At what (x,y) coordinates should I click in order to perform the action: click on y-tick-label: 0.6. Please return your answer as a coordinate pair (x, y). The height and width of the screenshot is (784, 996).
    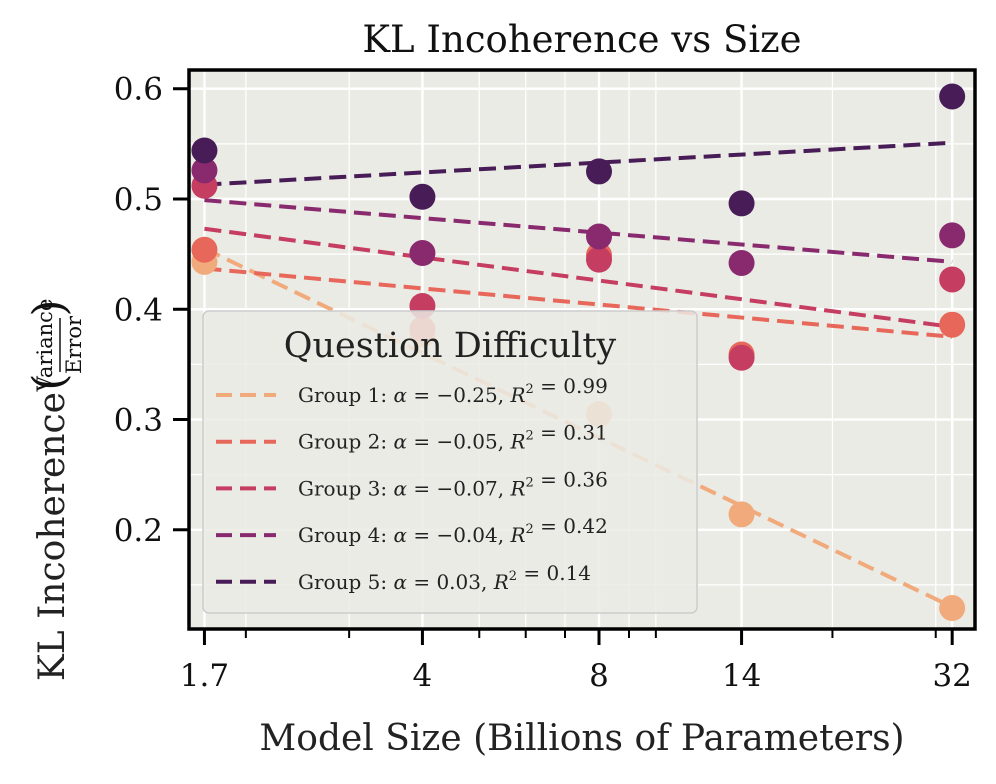
    Looking at the image, I should click on (138, 90).